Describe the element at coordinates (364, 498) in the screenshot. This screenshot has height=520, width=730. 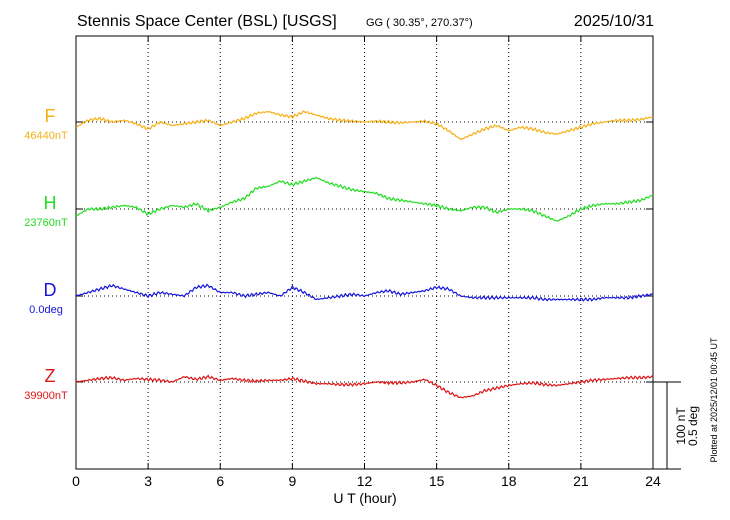
I see `x-axis-label: U T (hour)` at that location.